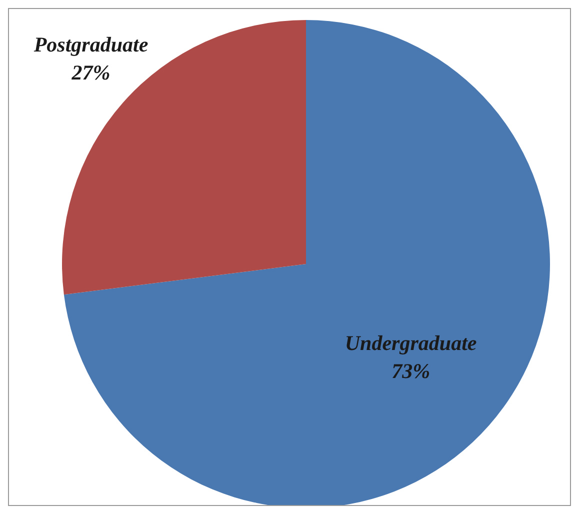  Describe the element at coordinates (410, 342) in the screenshot. I see `slice-label: Undergraduate` at that location.